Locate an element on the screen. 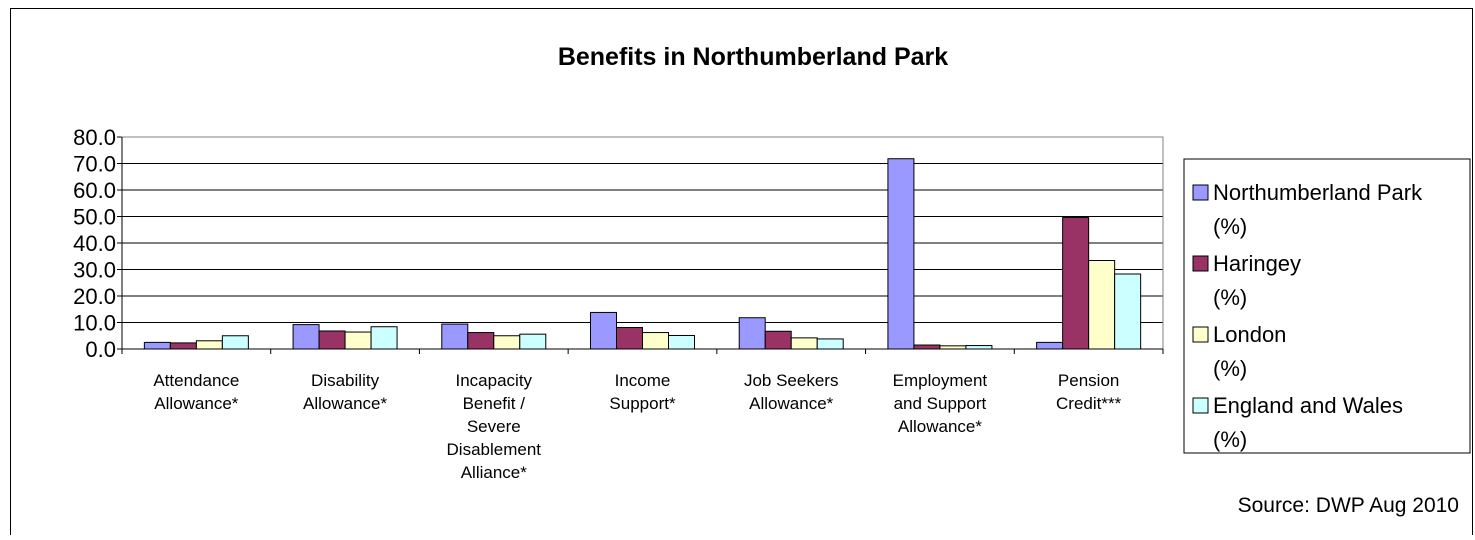 The image size is (1475, 540). category-label: Benefit / is located at coordinates (494, 403).